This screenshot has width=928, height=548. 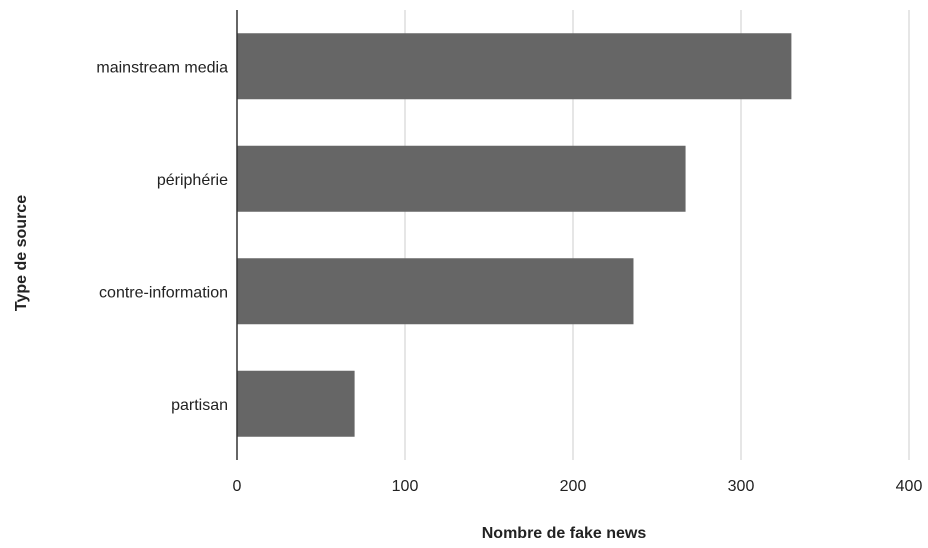 What do you see at coordinates (163, 292) in the screenshot?
I see `category-label: contre-information` at bounding box center [163, 292].